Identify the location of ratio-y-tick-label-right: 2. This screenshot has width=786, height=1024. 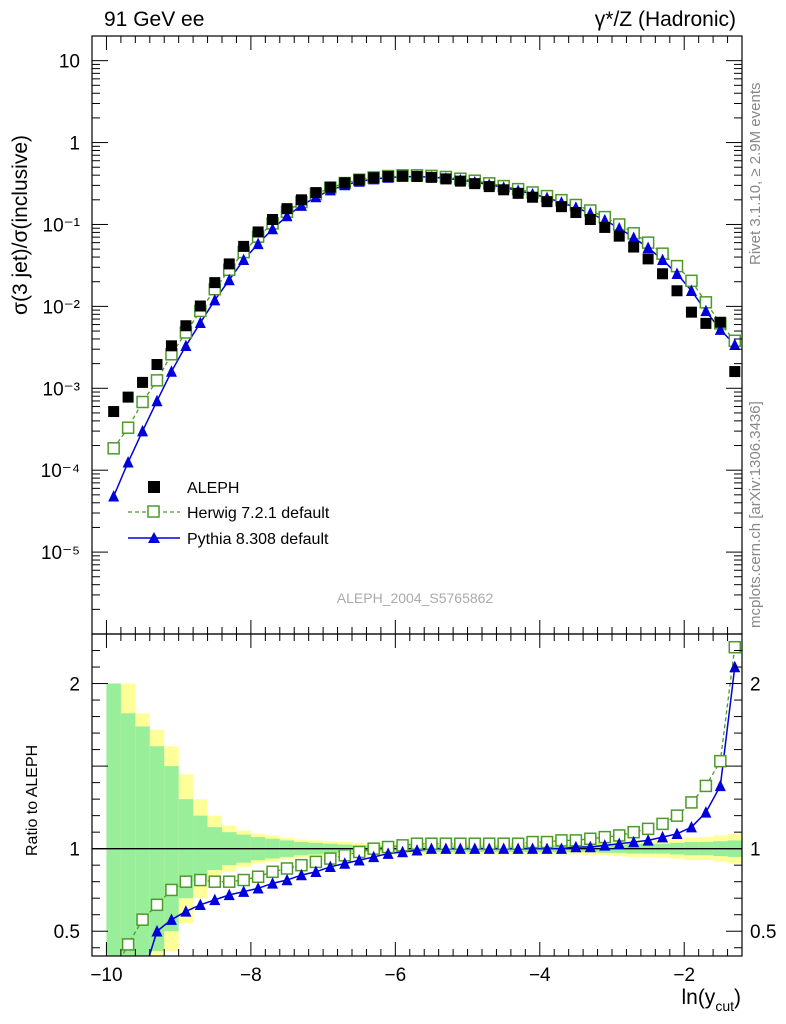
(755, 685).